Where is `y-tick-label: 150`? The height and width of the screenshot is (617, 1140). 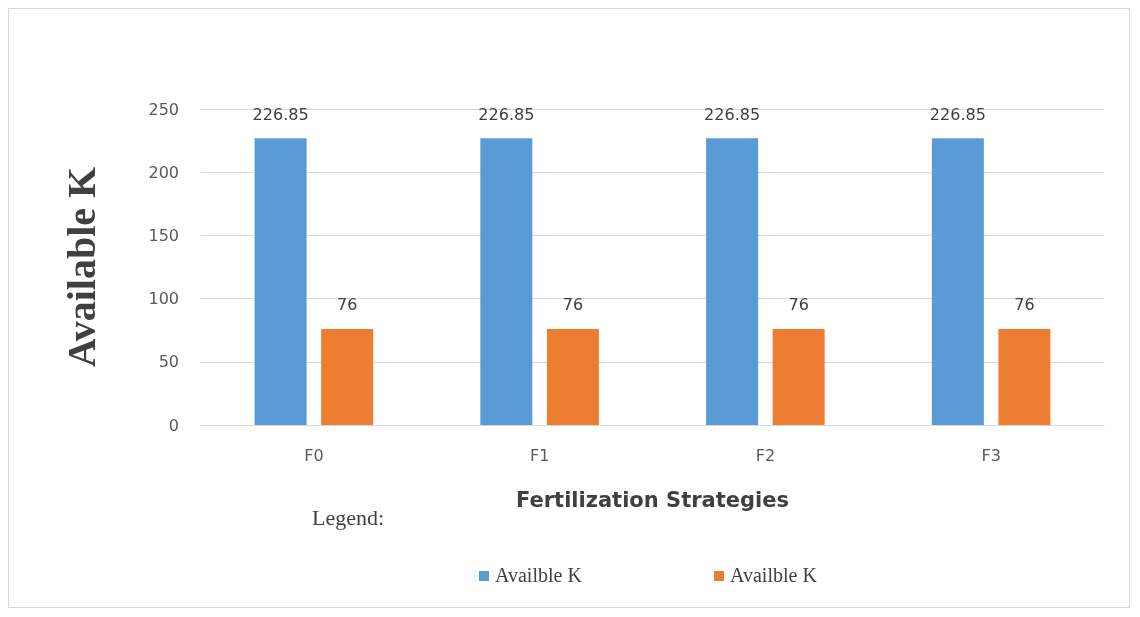 y-tick-label: 150 is located at coordinates (163, 235).